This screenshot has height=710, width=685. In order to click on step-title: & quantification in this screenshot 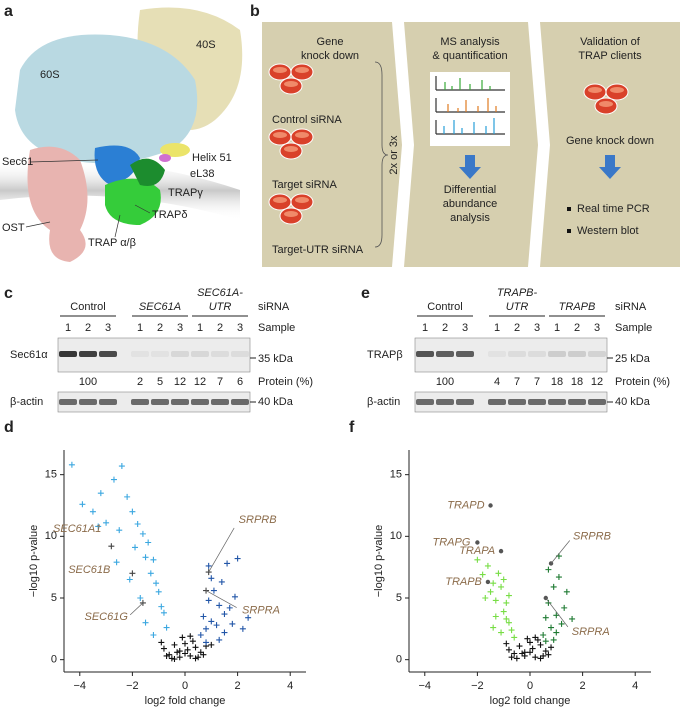, I will do `click(469, 56)`.